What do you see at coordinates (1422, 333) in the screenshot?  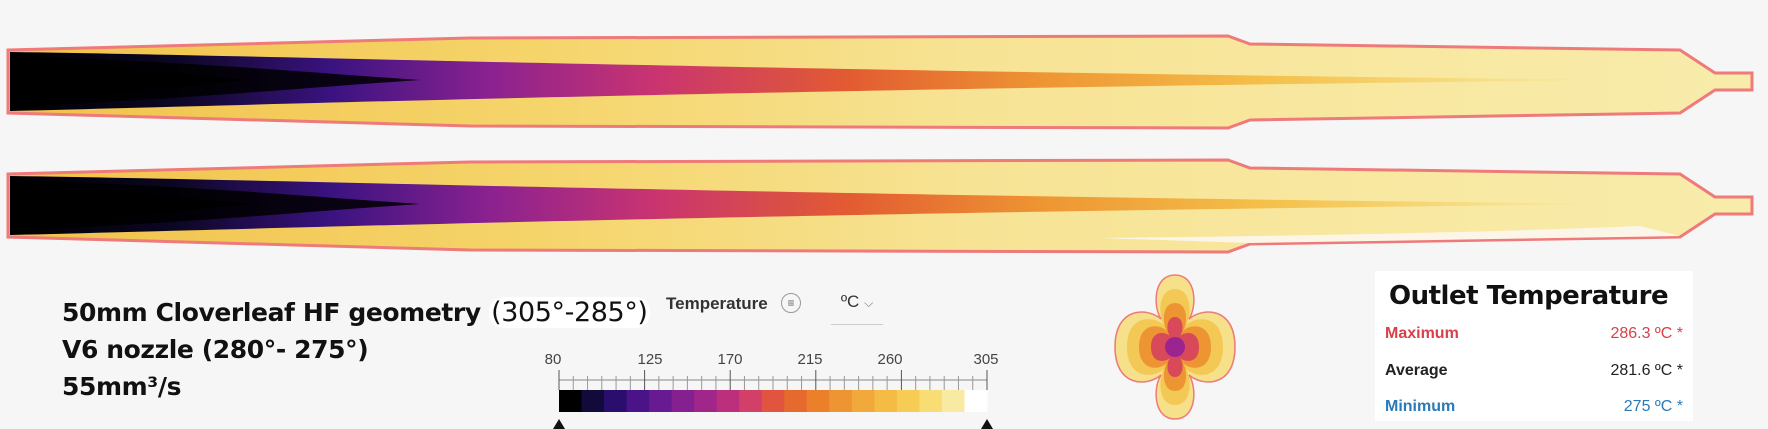 I see `outlet-row-name: Maximum` at bounding box center [1422, 333].